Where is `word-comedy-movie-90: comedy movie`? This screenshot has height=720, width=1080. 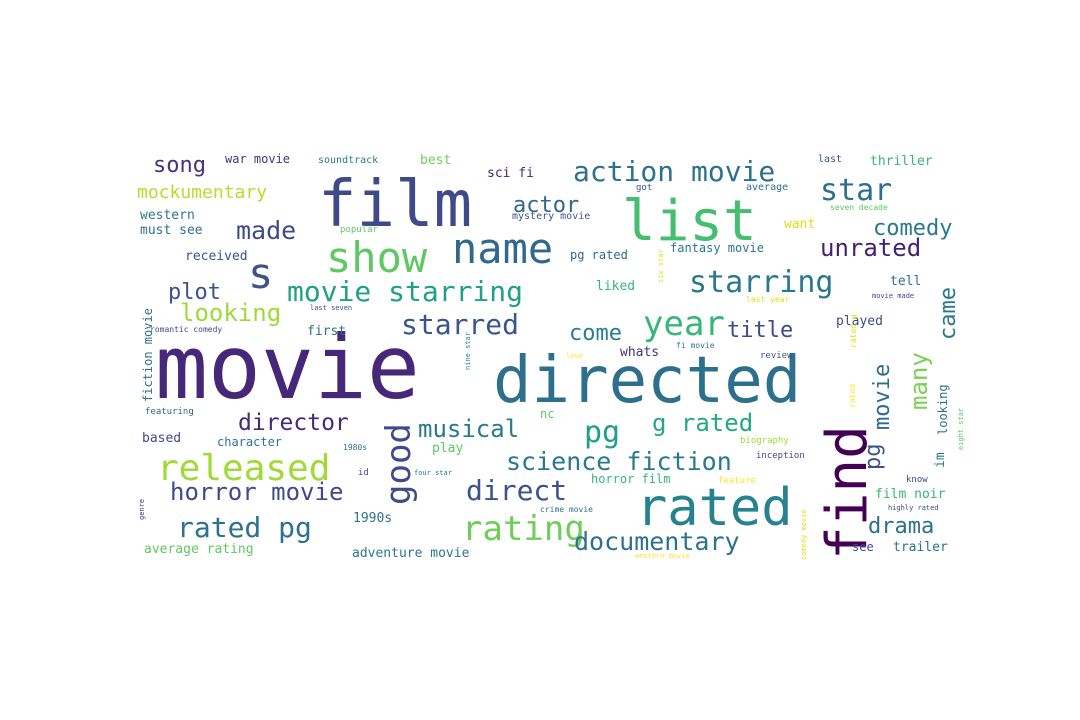 word-comedy-movie-90: comedy movie is located at coordinates (804, 534).